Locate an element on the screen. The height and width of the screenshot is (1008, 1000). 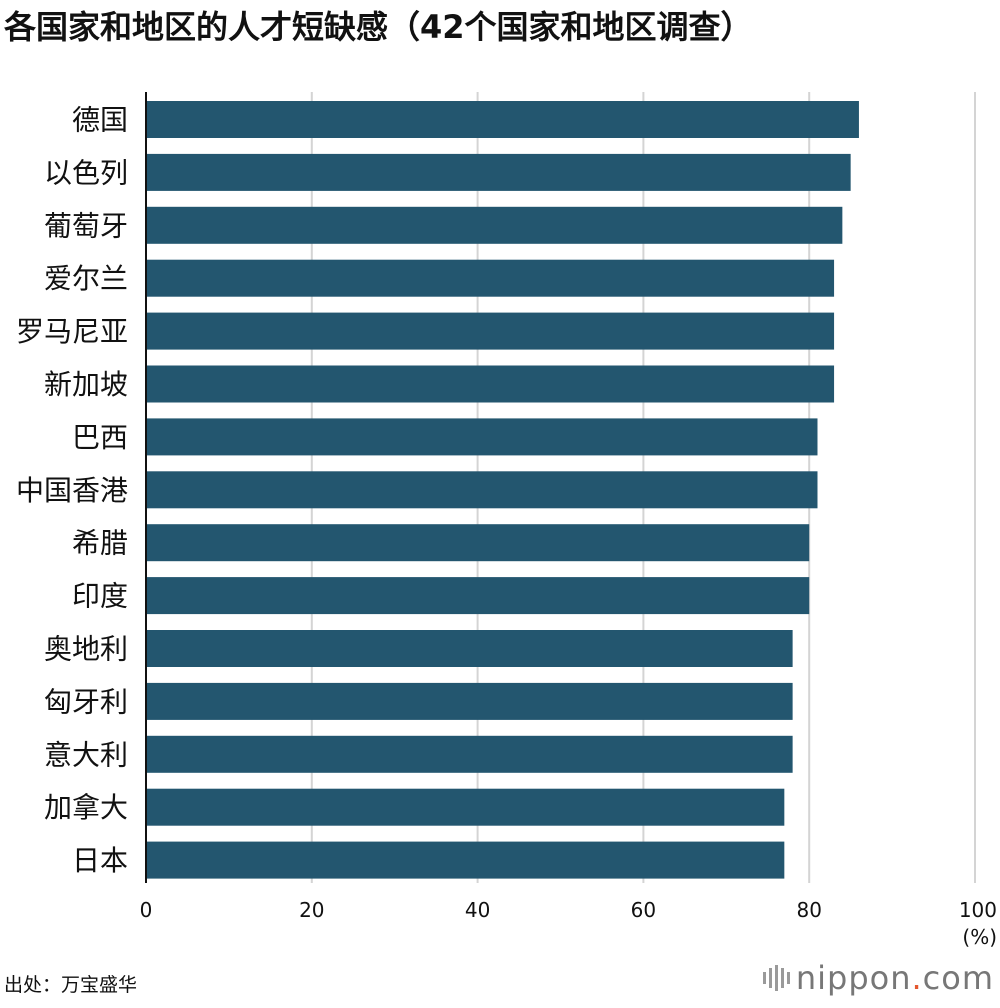
category-label: 新加坡 is located at coordinates (86, 384).